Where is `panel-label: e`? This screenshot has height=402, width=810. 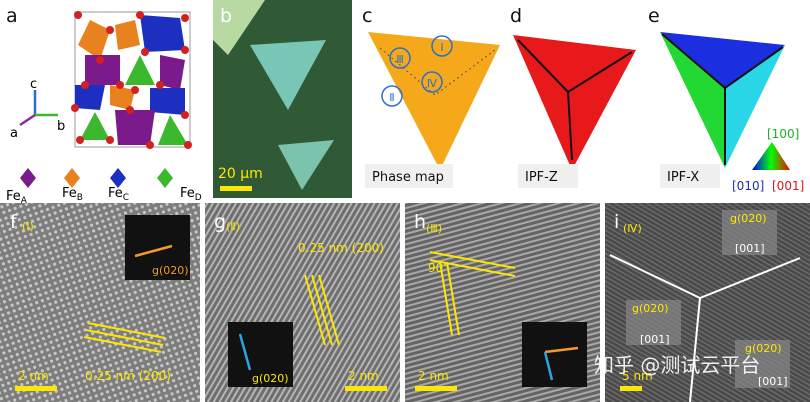 panel-label: e is located at coordinates (654, 16).